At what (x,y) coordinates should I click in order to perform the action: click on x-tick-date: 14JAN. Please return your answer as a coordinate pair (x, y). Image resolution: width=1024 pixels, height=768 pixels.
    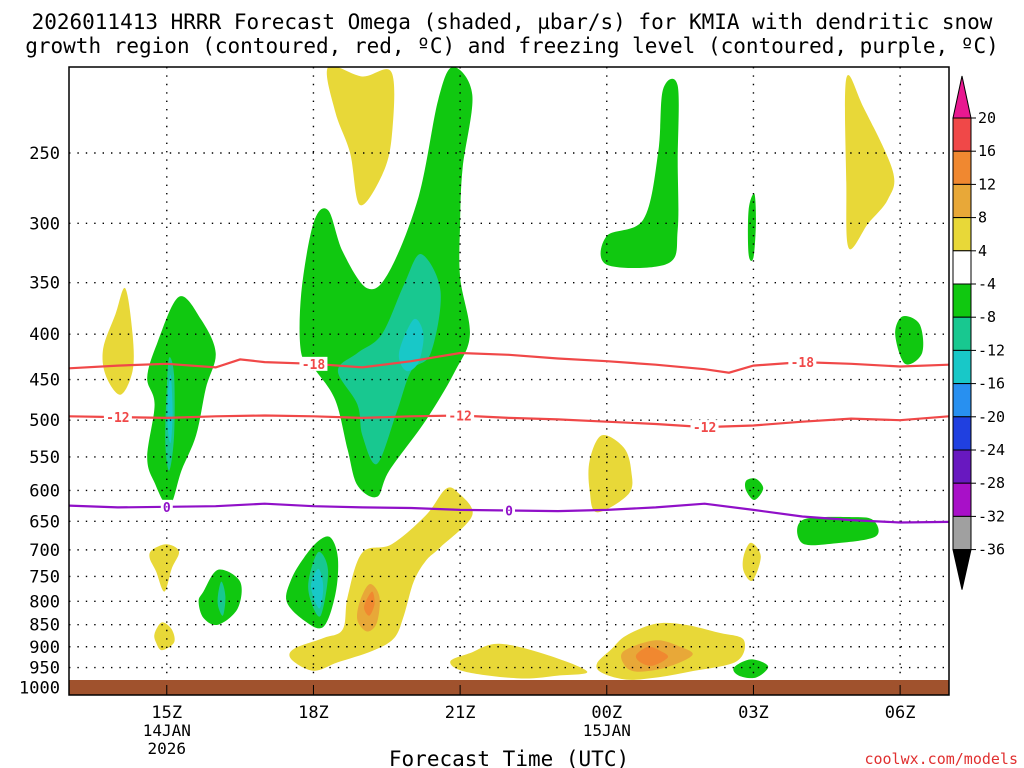
    Looking at the image, I should click on (167, 730).